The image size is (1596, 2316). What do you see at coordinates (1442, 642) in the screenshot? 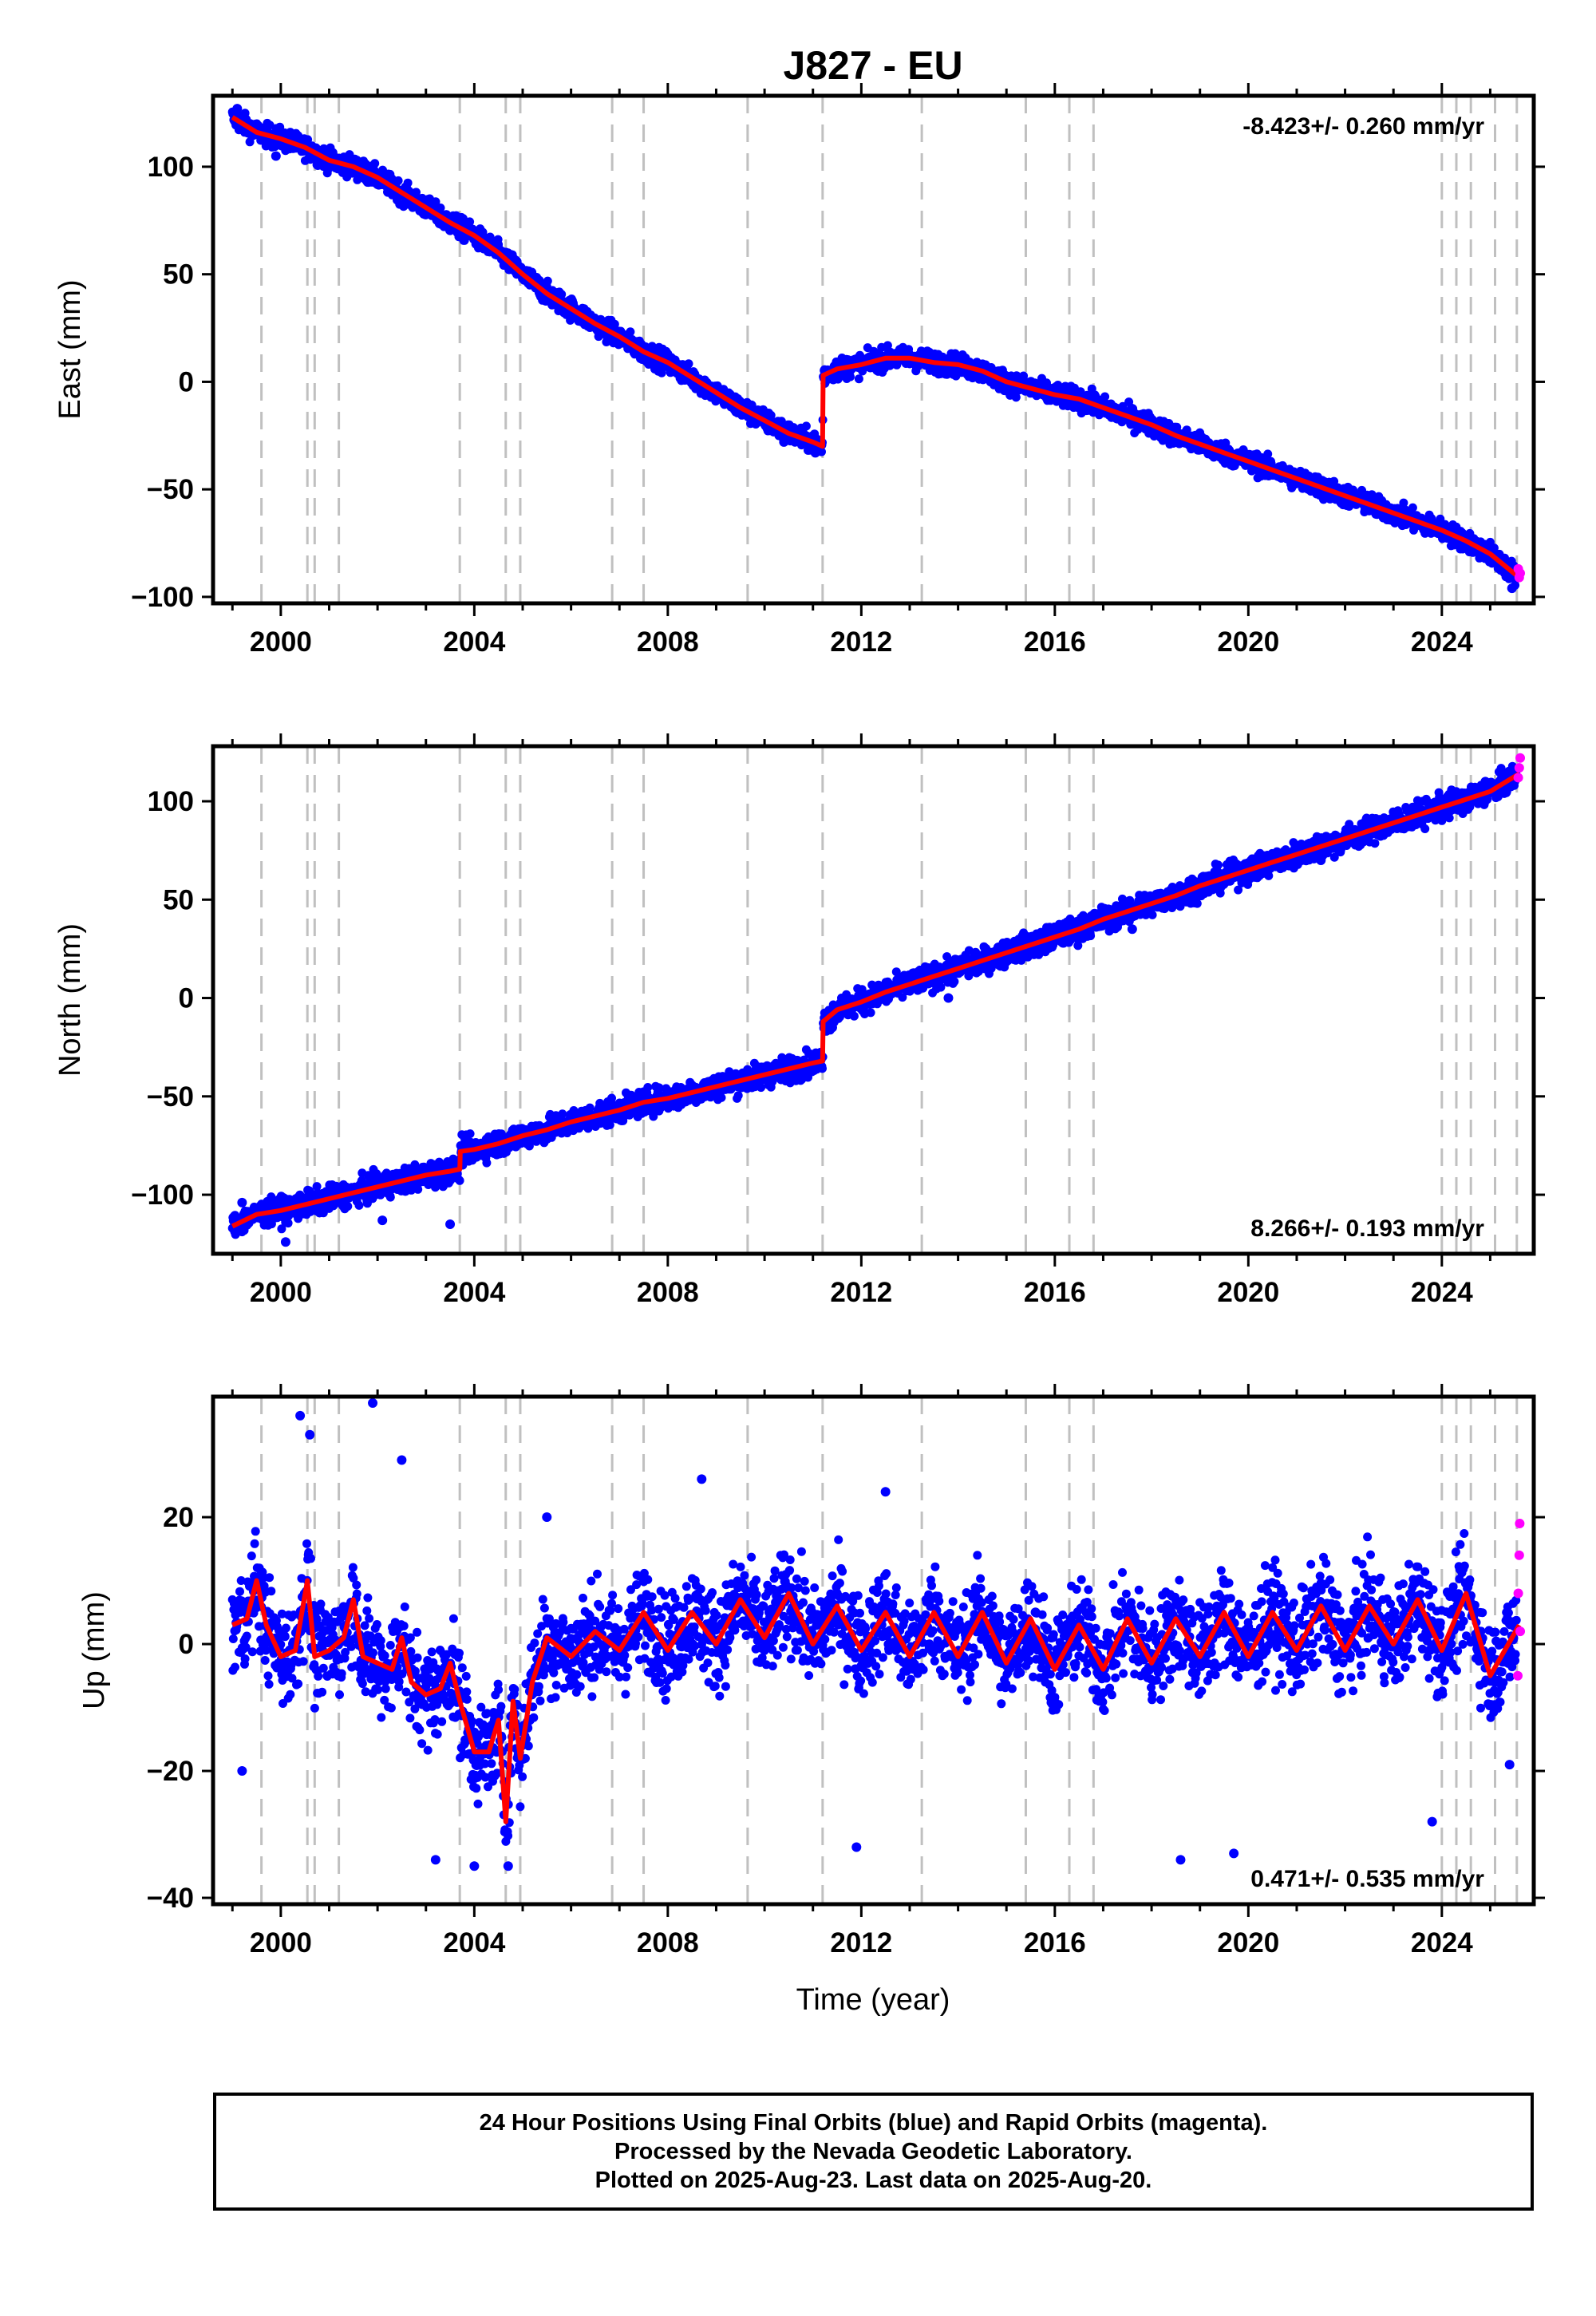
I see `x-tick-label: 2024` at bounding box center [1442, 642].